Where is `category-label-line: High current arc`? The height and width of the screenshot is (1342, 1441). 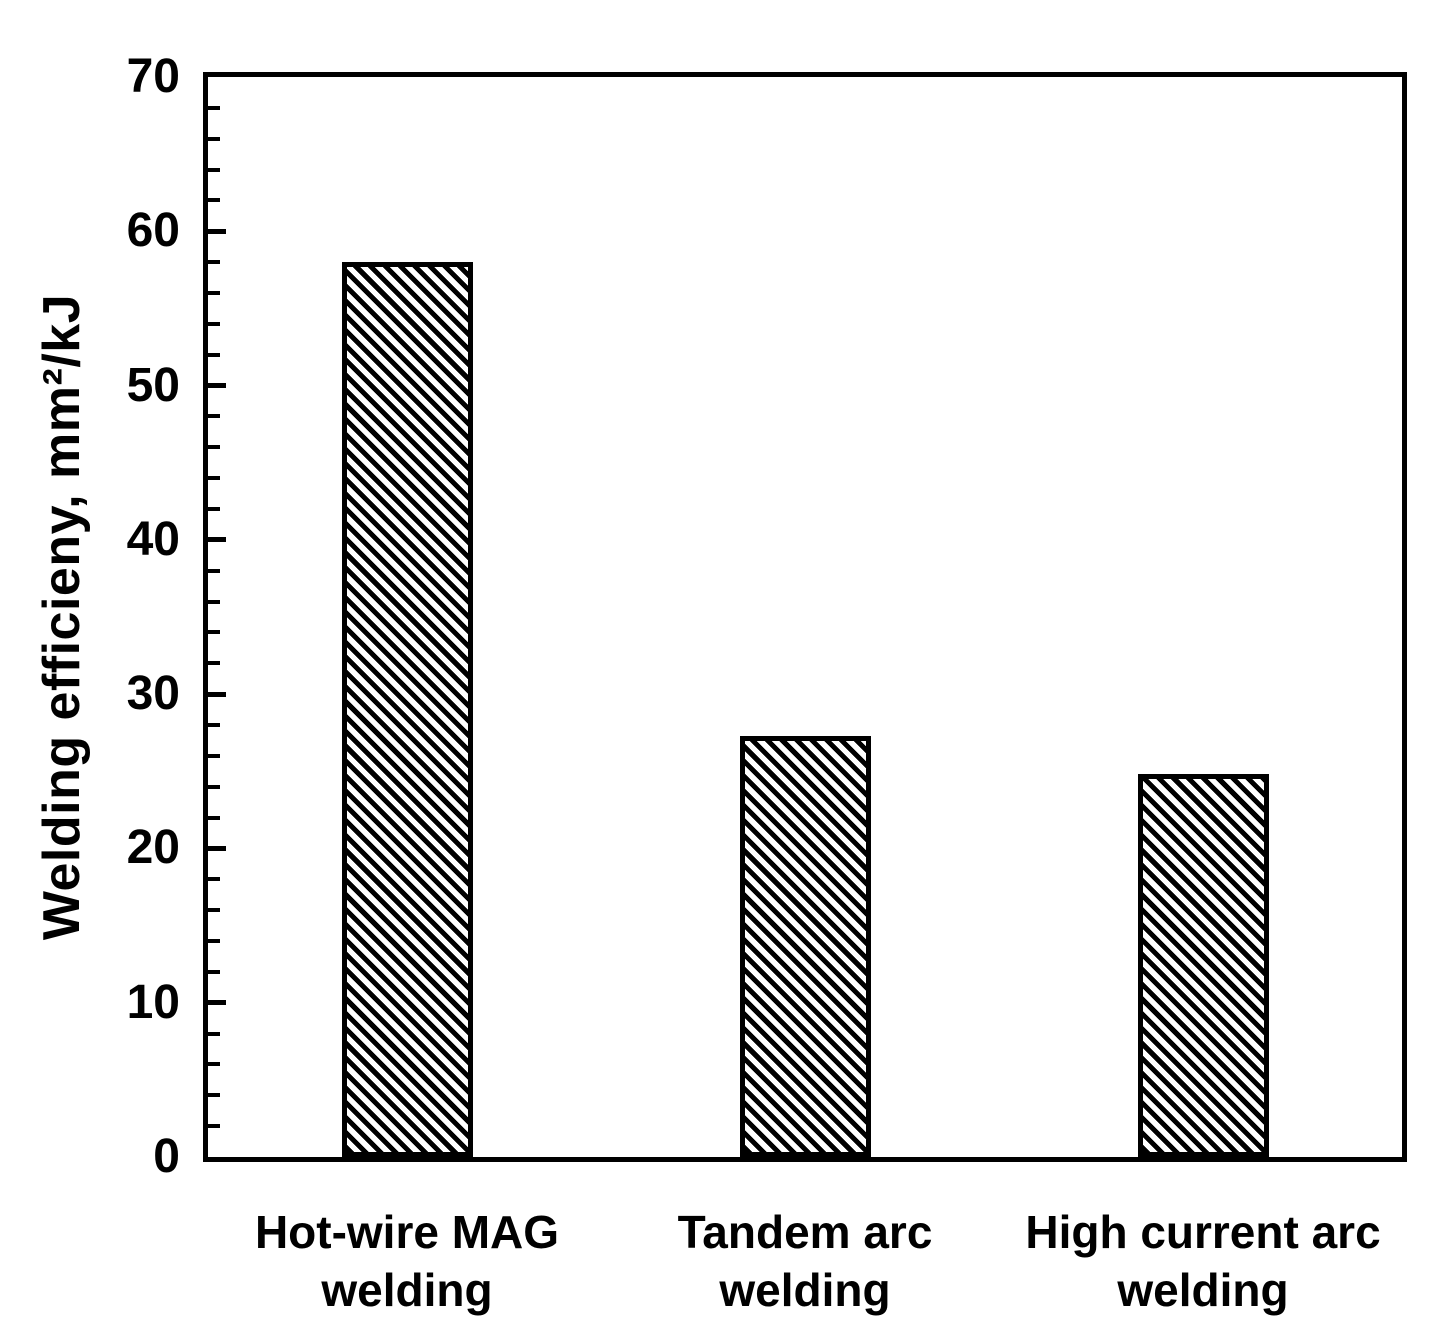
category-label-line: High current arc is located at coordinates (1203, 1232).